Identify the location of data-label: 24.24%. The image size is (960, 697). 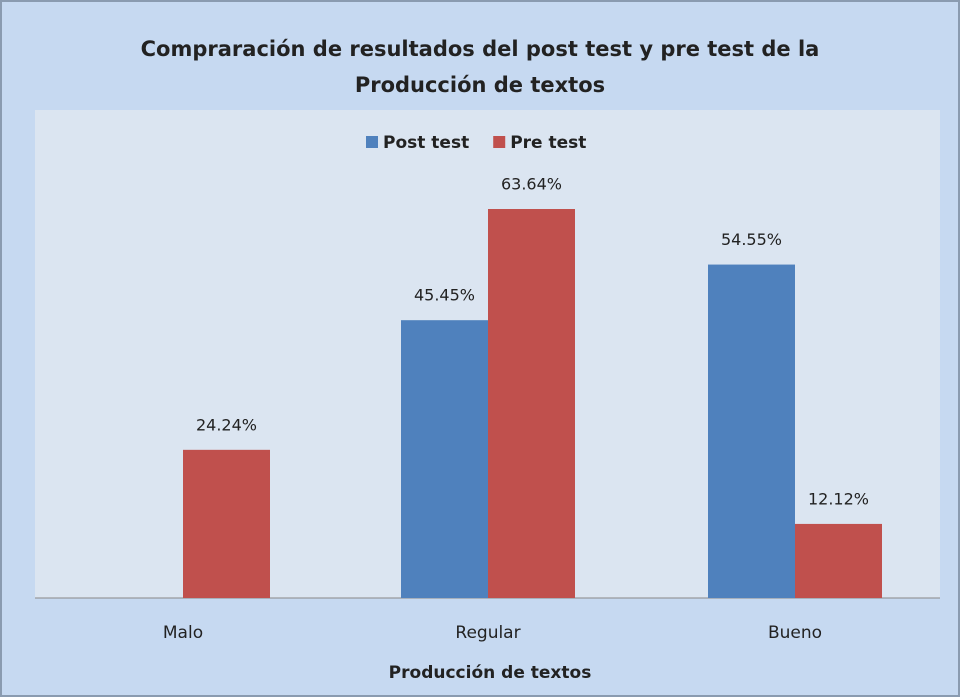
(226, 424).